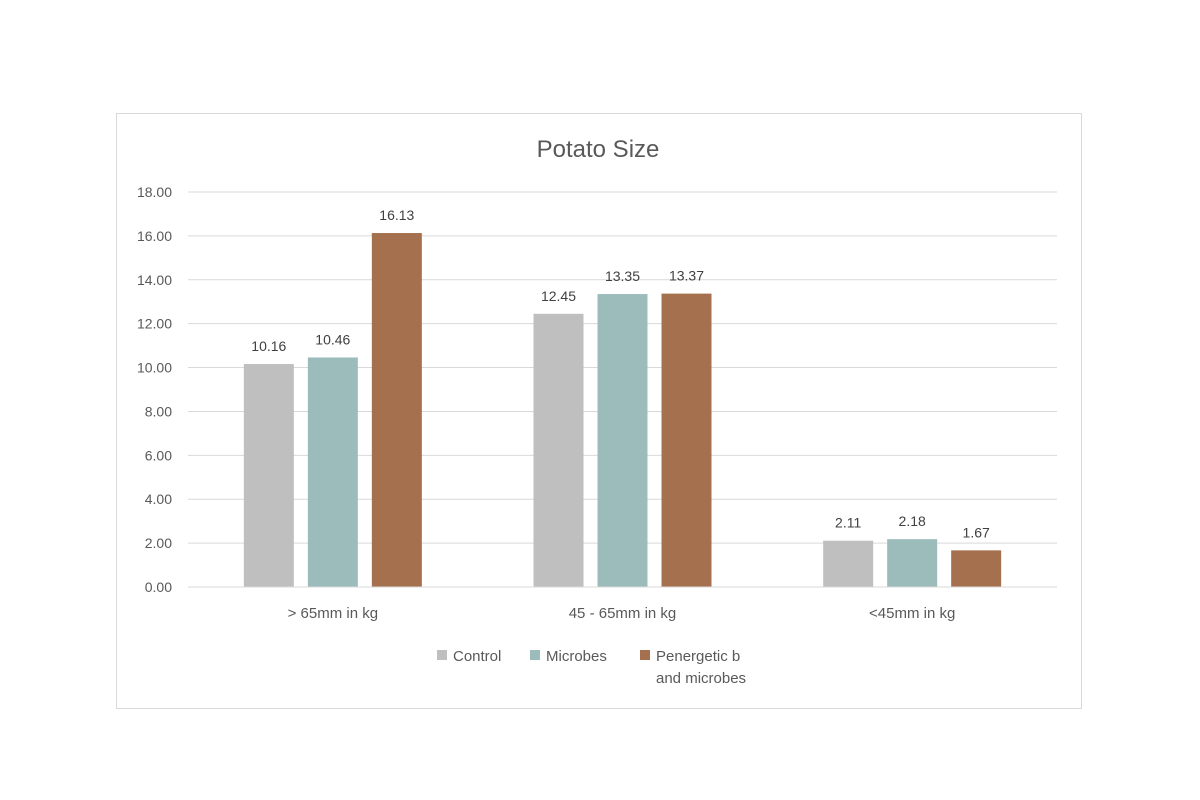 The width and height of the screenshot is (1200, 800). Describe the element at coordinates (912, 613) in the screenshot. I see `x-category-label: <45mm in kg` at that location.